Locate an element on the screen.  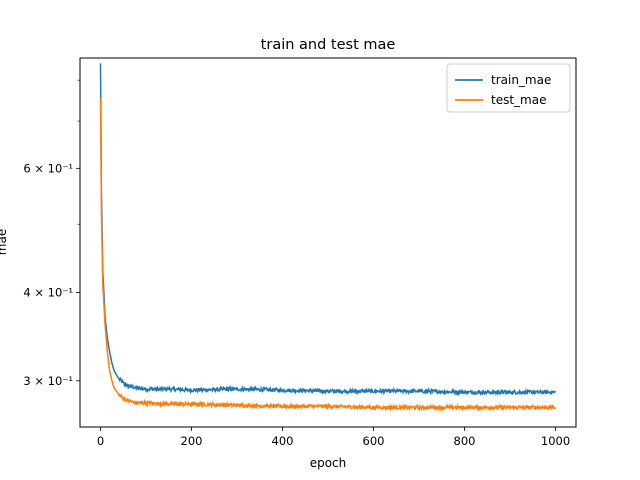
x-tick-label: 0 is located at coordinates (100, 441).